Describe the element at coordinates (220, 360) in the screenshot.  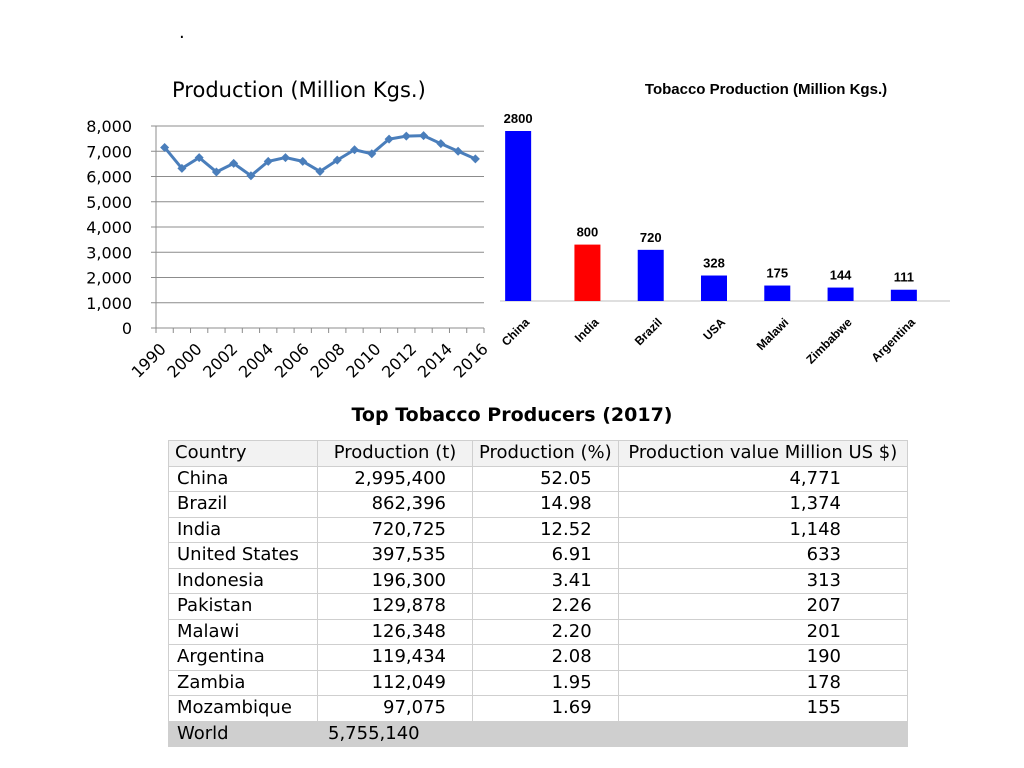
I see `x-tick-label: 2002` at that location.